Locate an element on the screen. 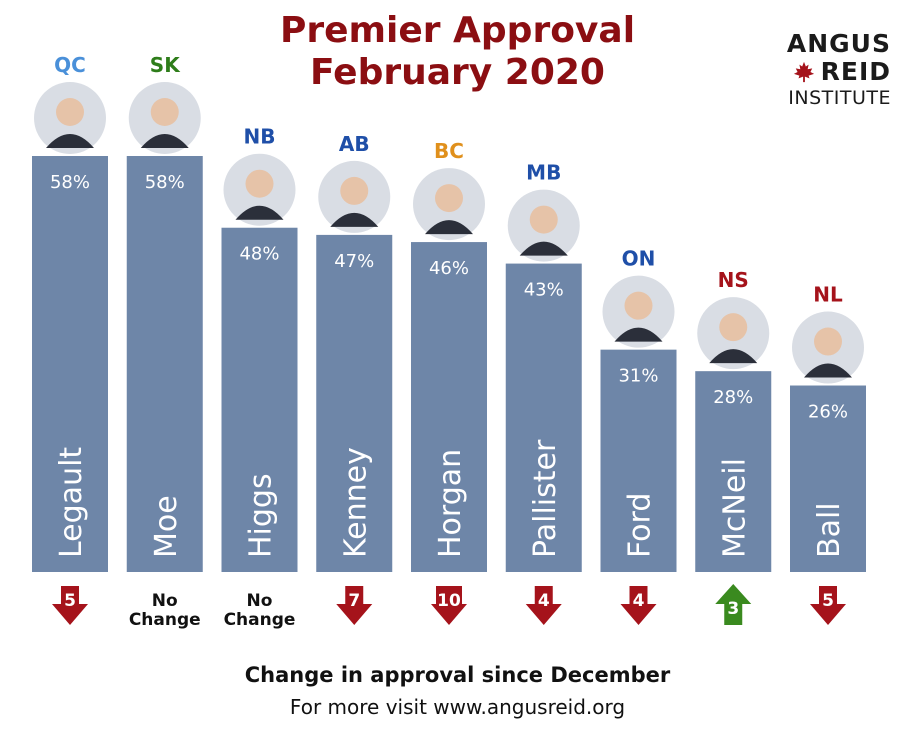 Image resolution: width=915 pixels, height=739 pixels. premier-portrait-horgan is located at coordinates (449, 204).